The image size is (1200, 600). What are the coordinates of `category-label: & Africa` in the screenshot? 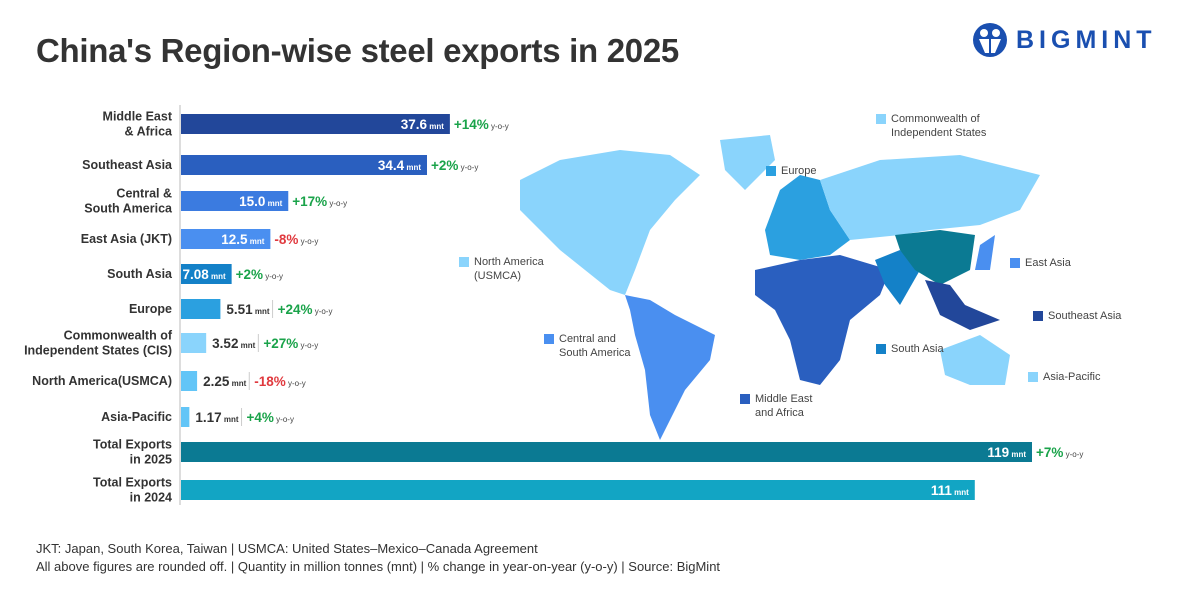 It's located at (149, 132).